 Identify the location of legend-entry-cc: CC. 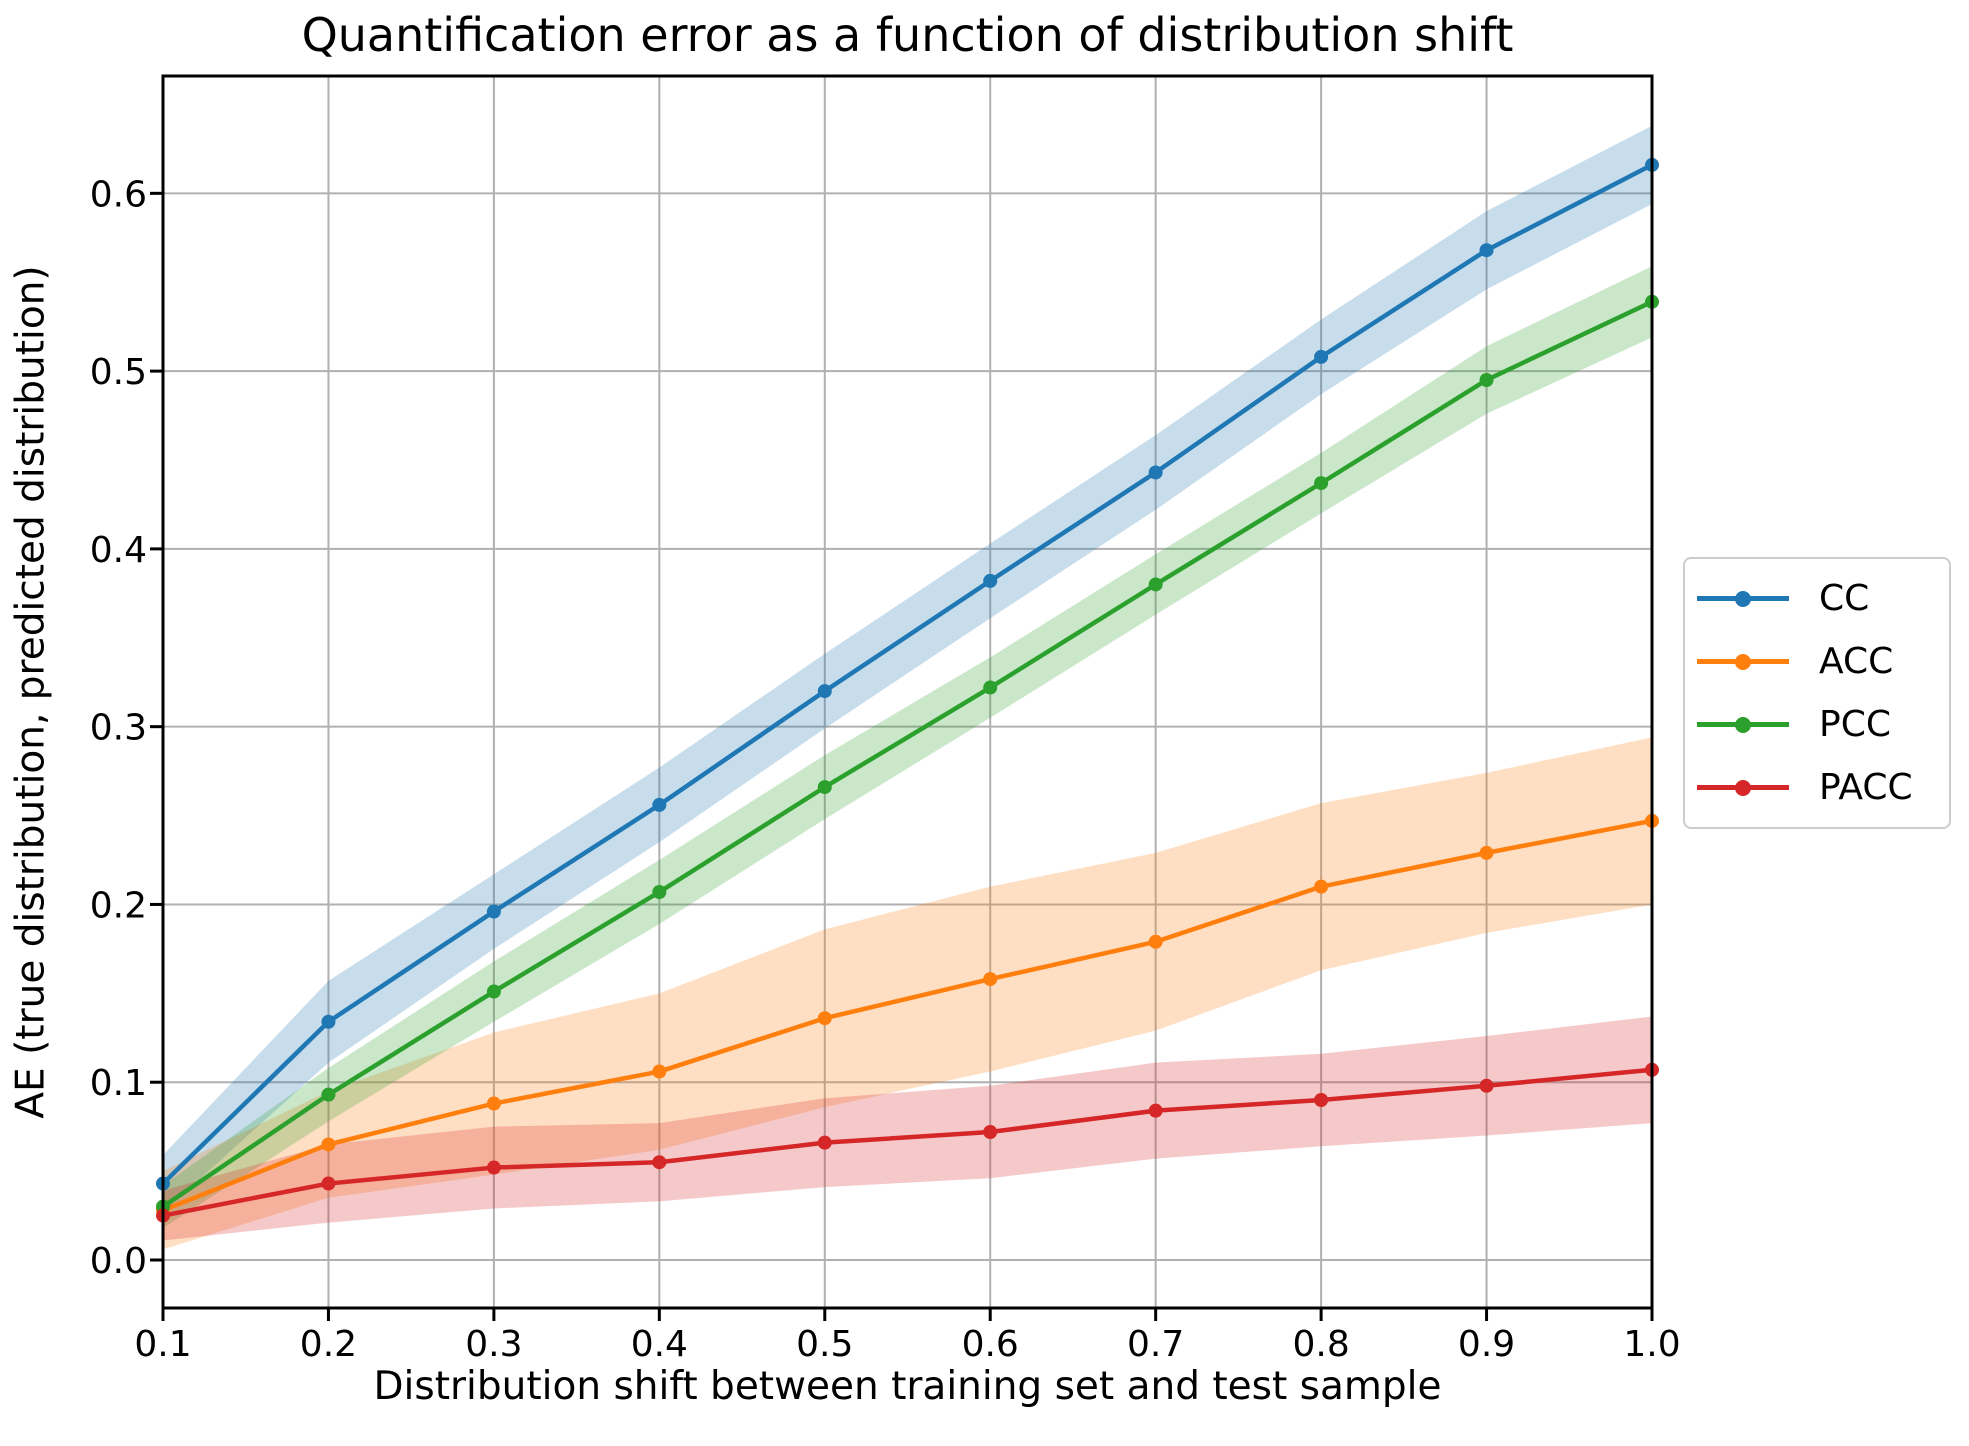
(1817, 598).